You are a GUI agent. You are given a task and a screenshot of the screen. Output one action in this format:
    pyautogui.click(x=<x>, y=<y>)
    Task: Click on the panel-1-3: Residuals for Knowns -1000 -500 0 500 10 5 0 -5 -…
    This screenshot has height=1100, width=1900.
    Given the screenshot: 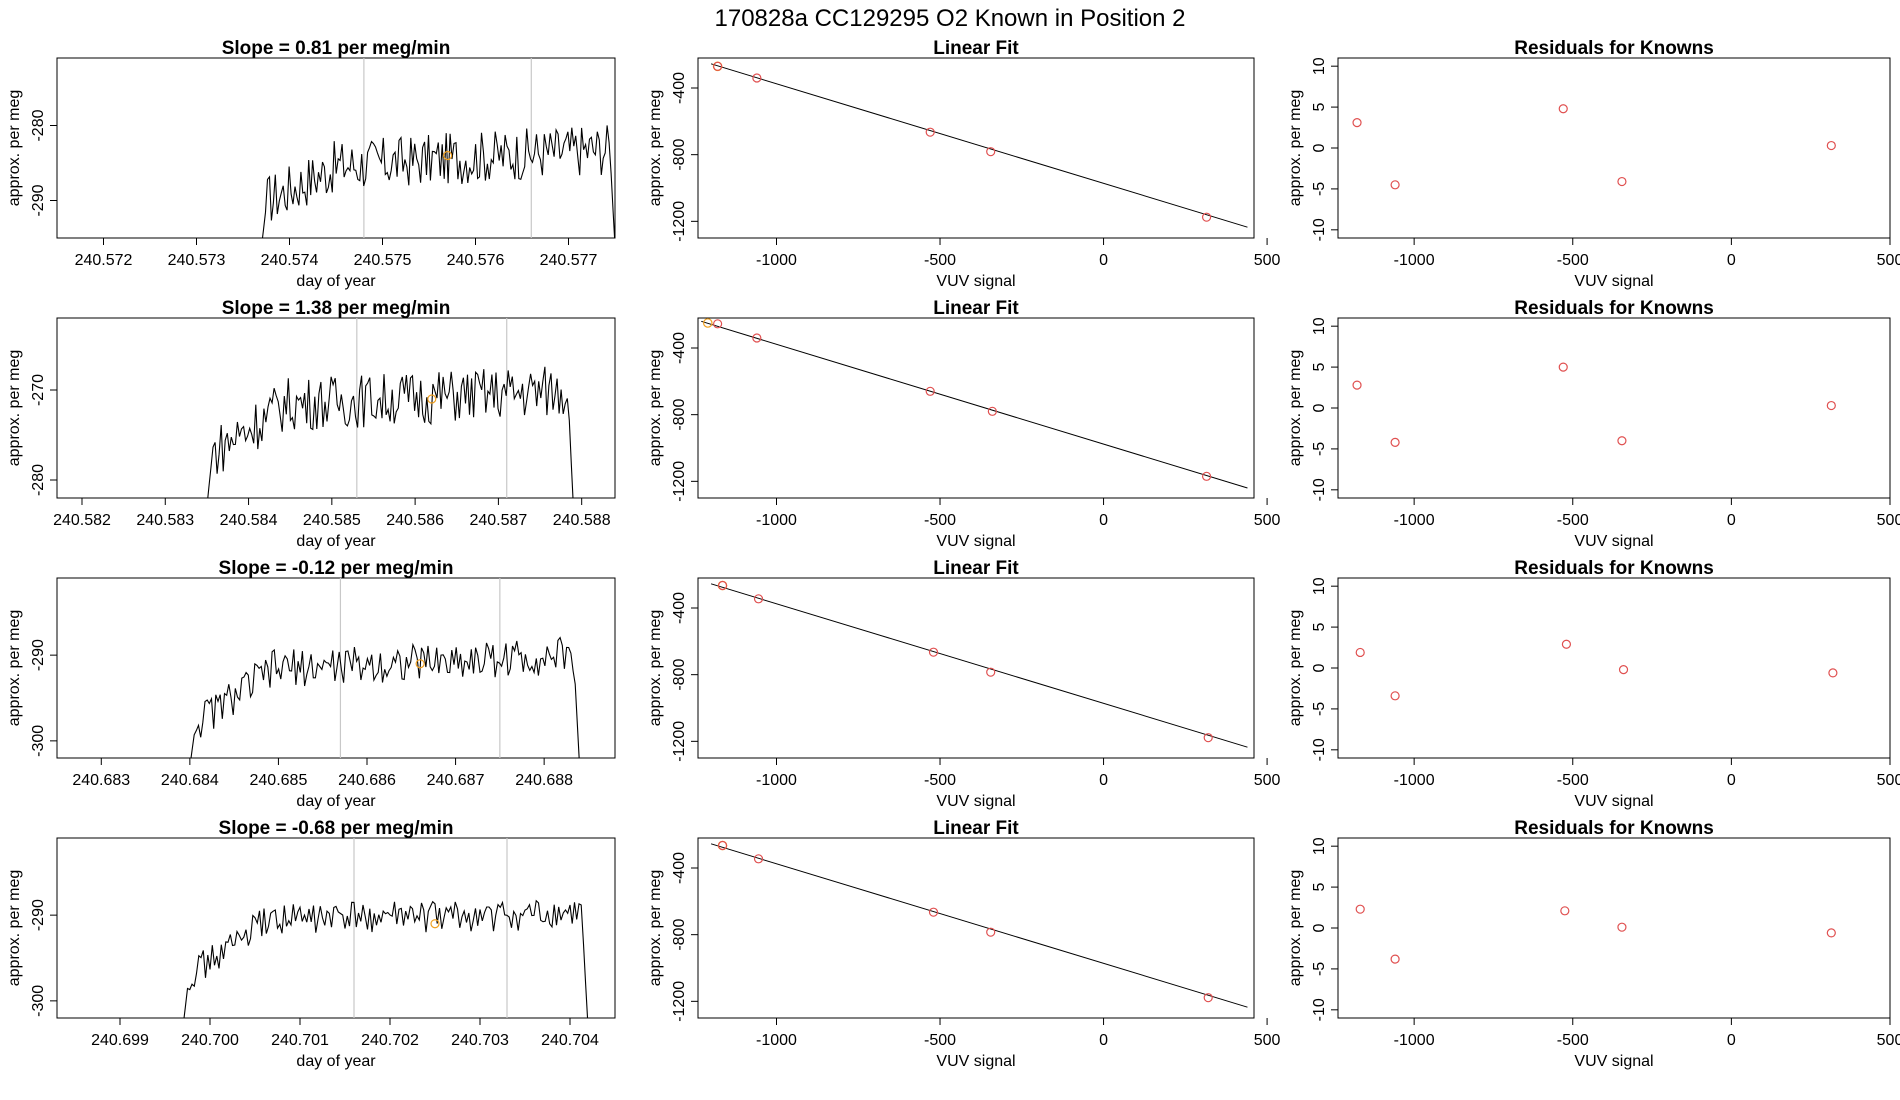 What is the action you would take?
    pyautogui.click(x=1593, y=164)
    